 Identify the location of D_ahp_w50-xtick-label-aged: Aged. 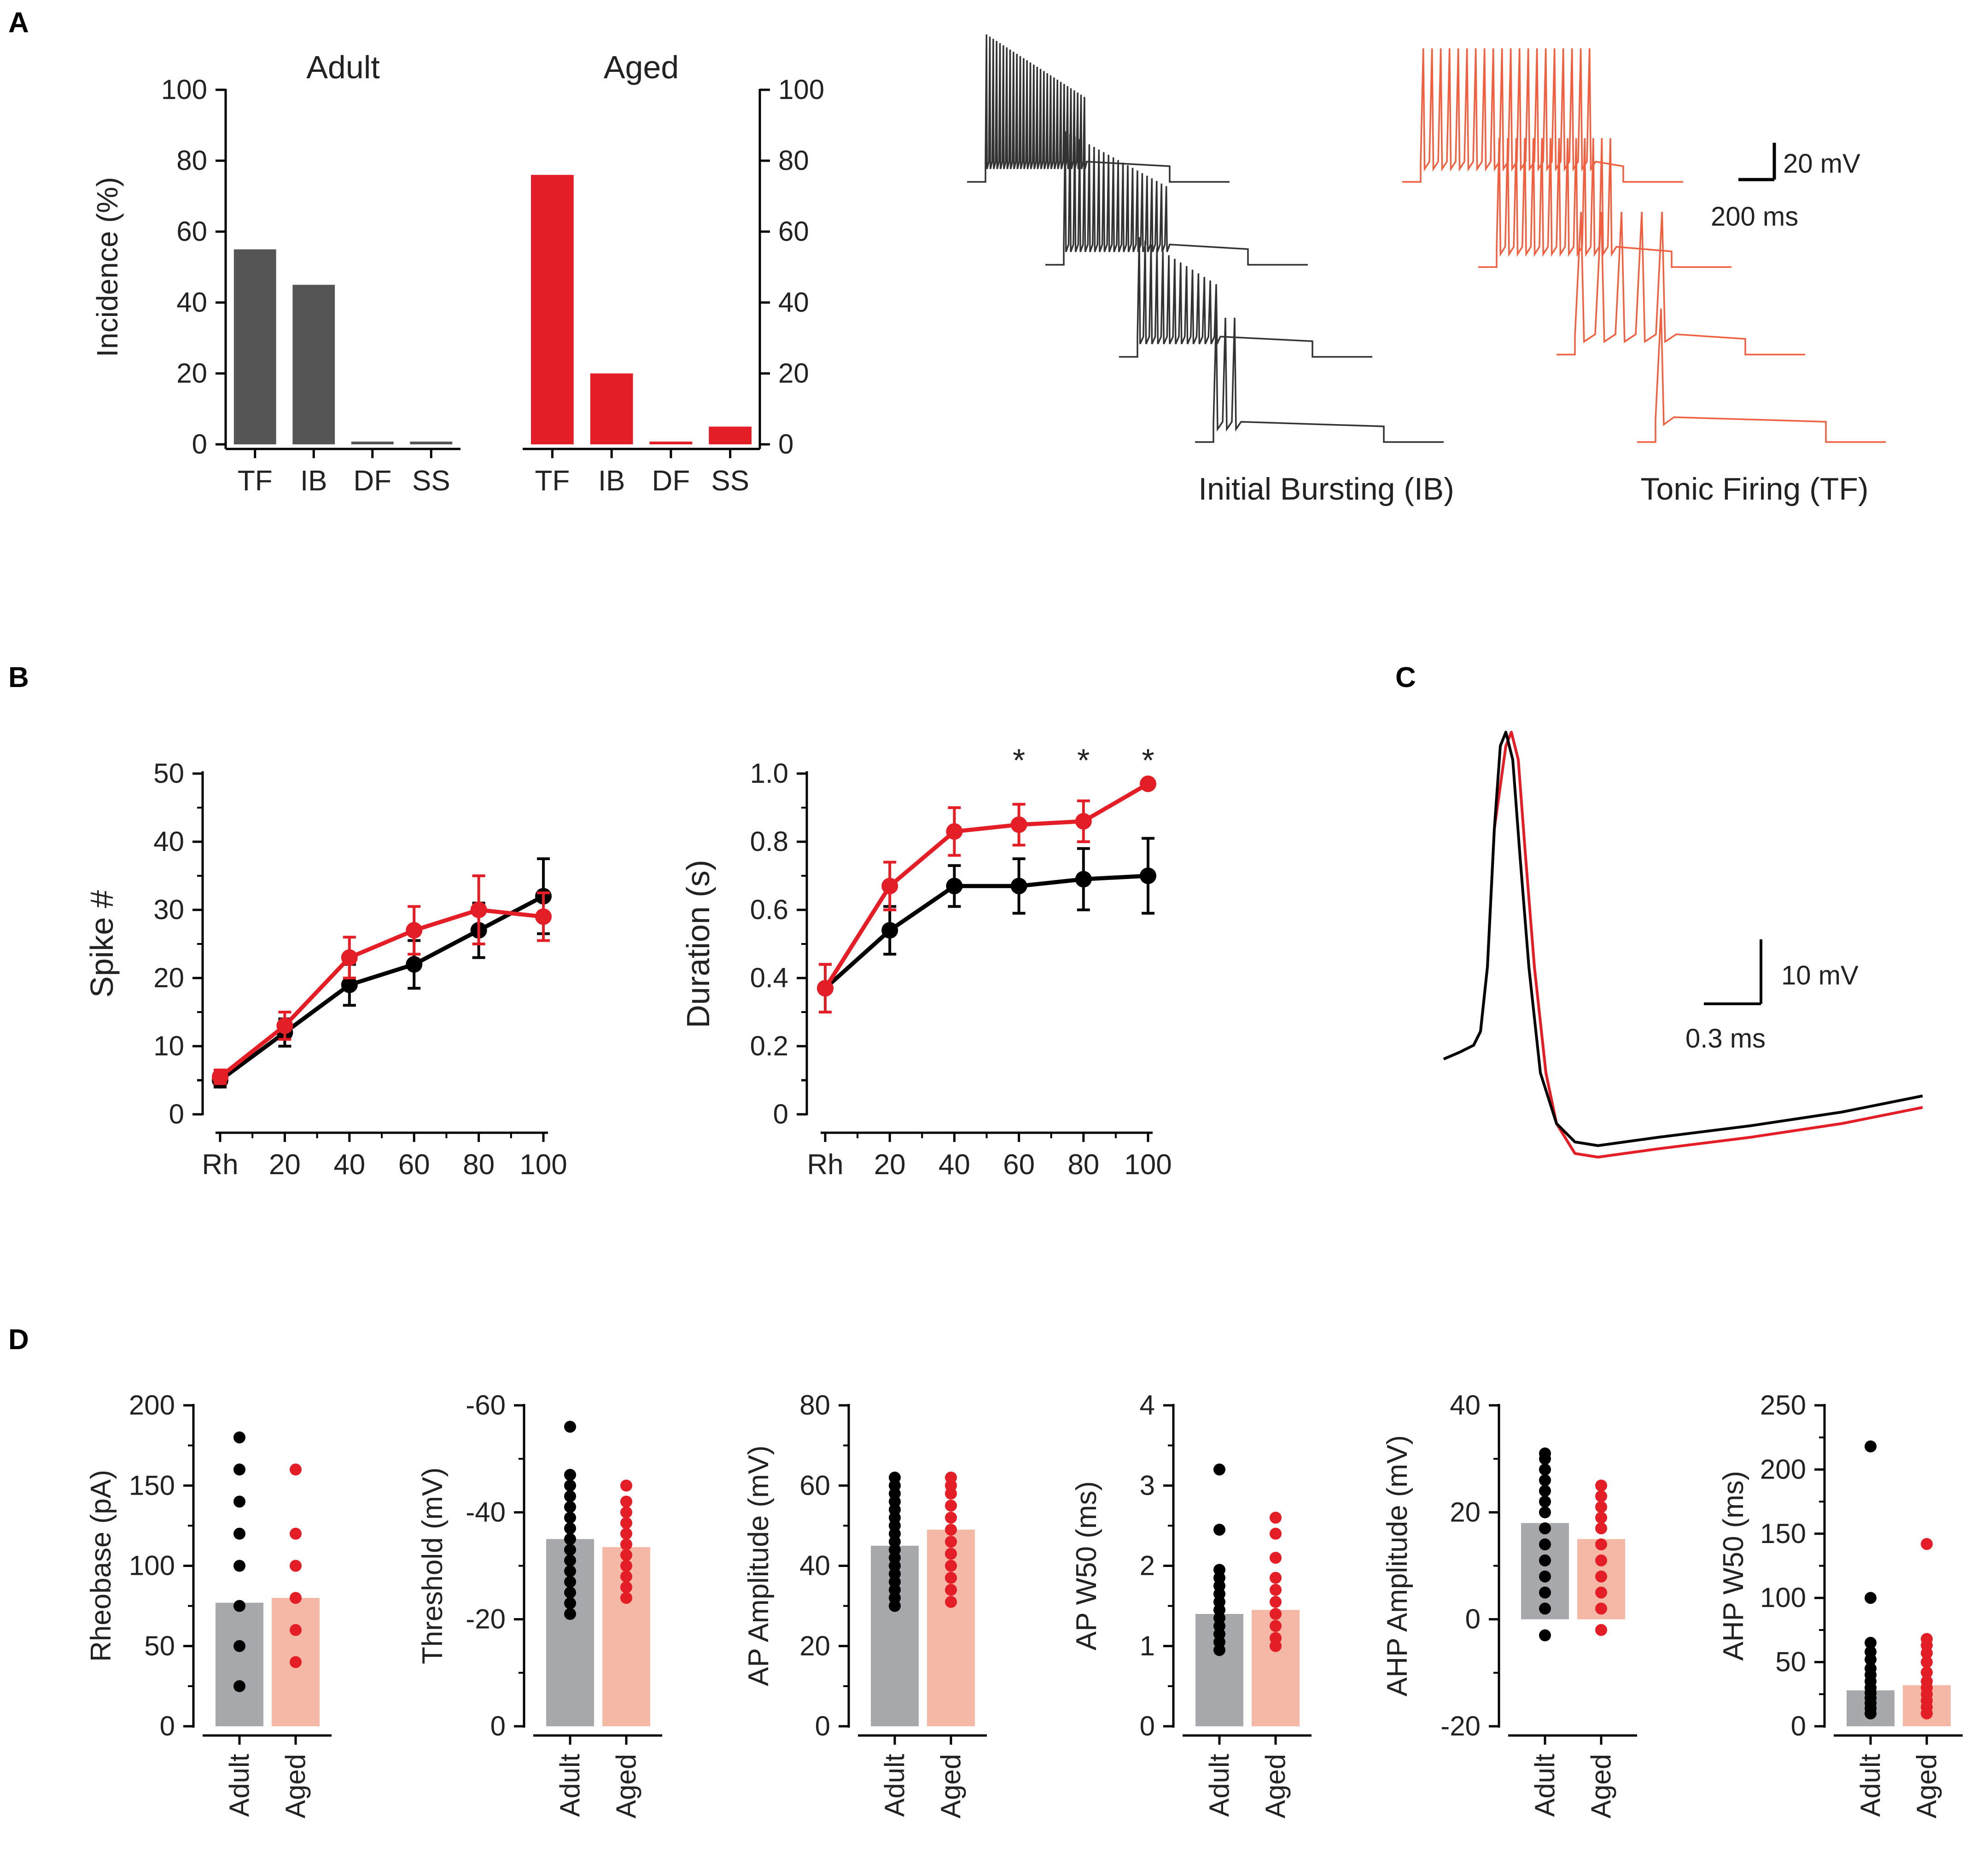
(1926, 1786).